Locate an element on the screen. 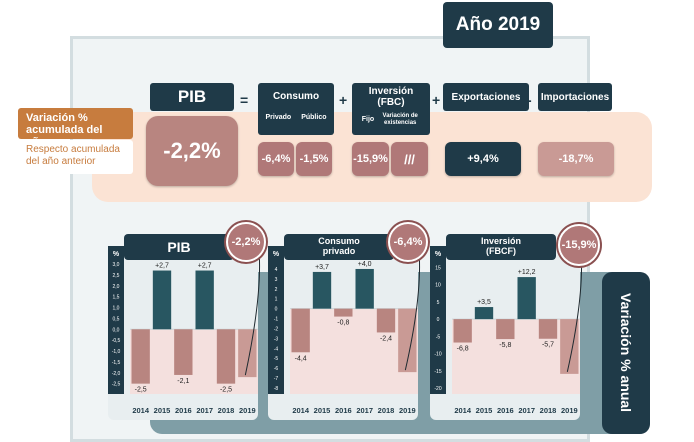  y-tick-label: 1,0 is located at coordinates (116, 309).